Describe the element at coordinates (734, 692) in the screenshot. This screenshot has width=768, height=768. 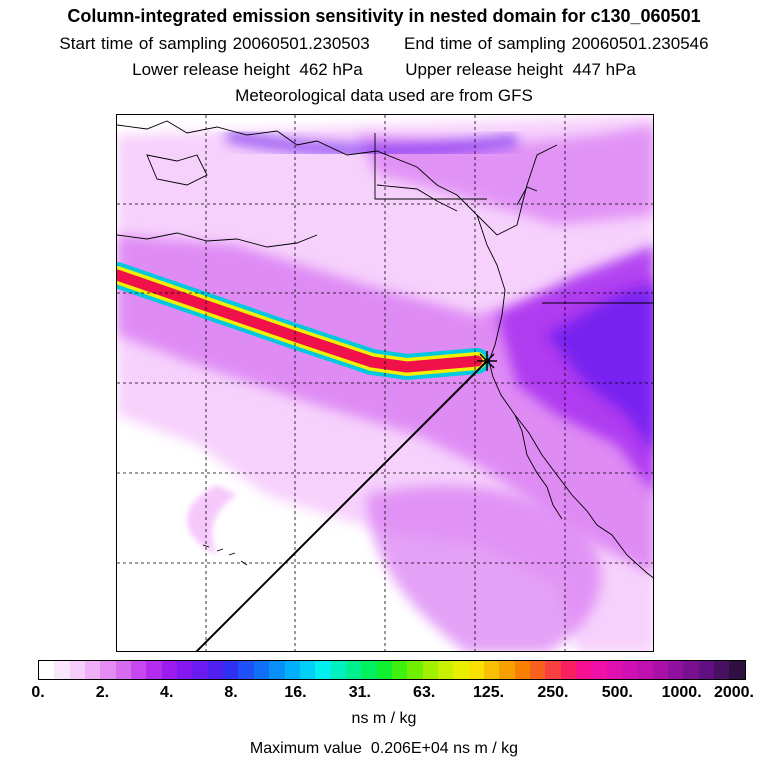
I see `colorbar-tick-label: 2000.` at that location.